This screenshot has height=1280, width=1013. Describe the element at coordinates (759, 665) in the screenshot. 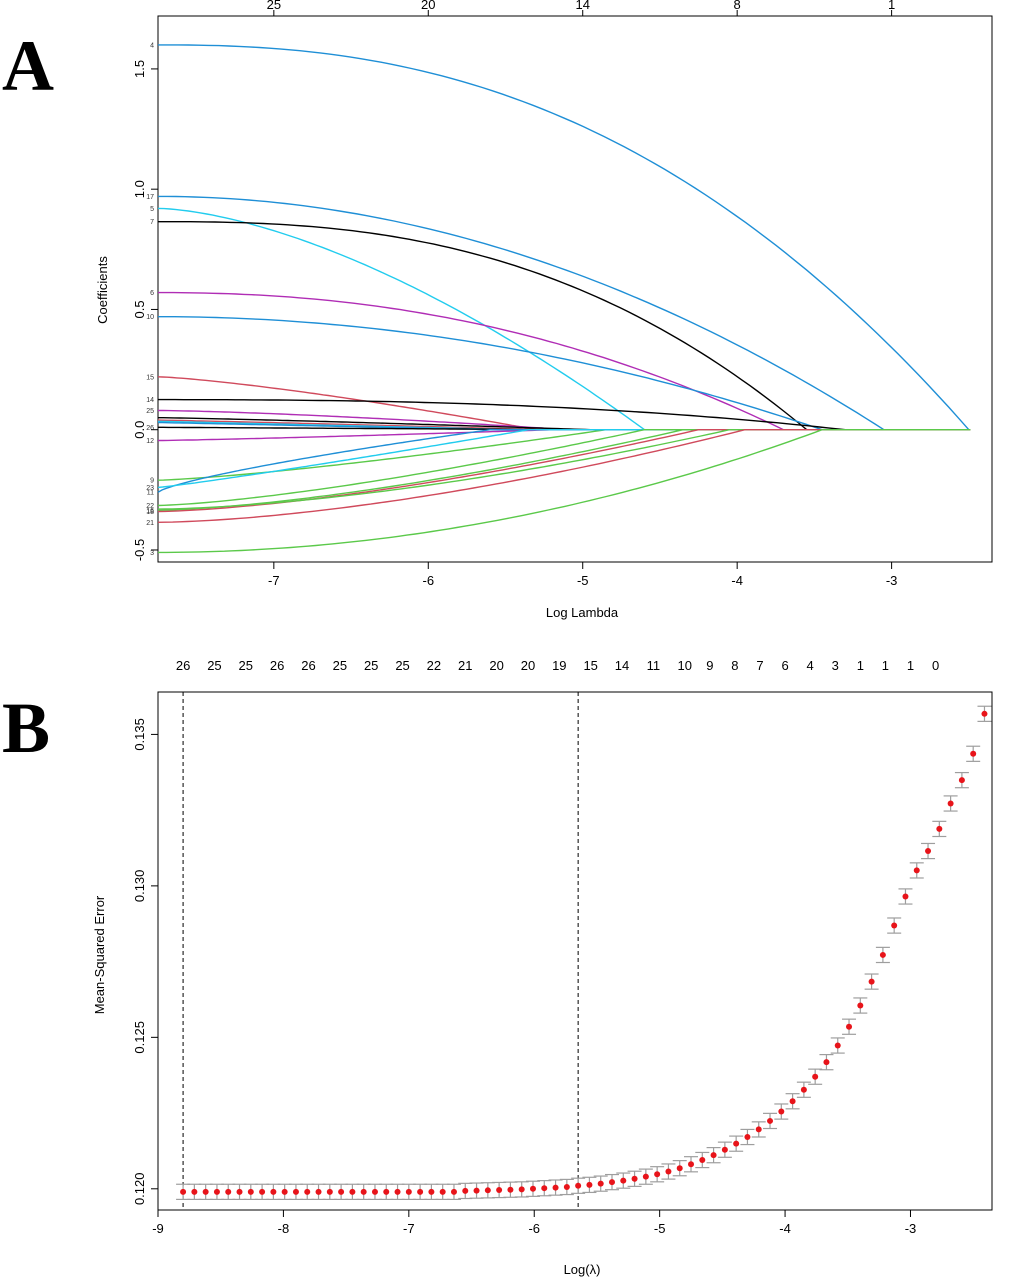

I see `top-tick-label: 7` at that location.